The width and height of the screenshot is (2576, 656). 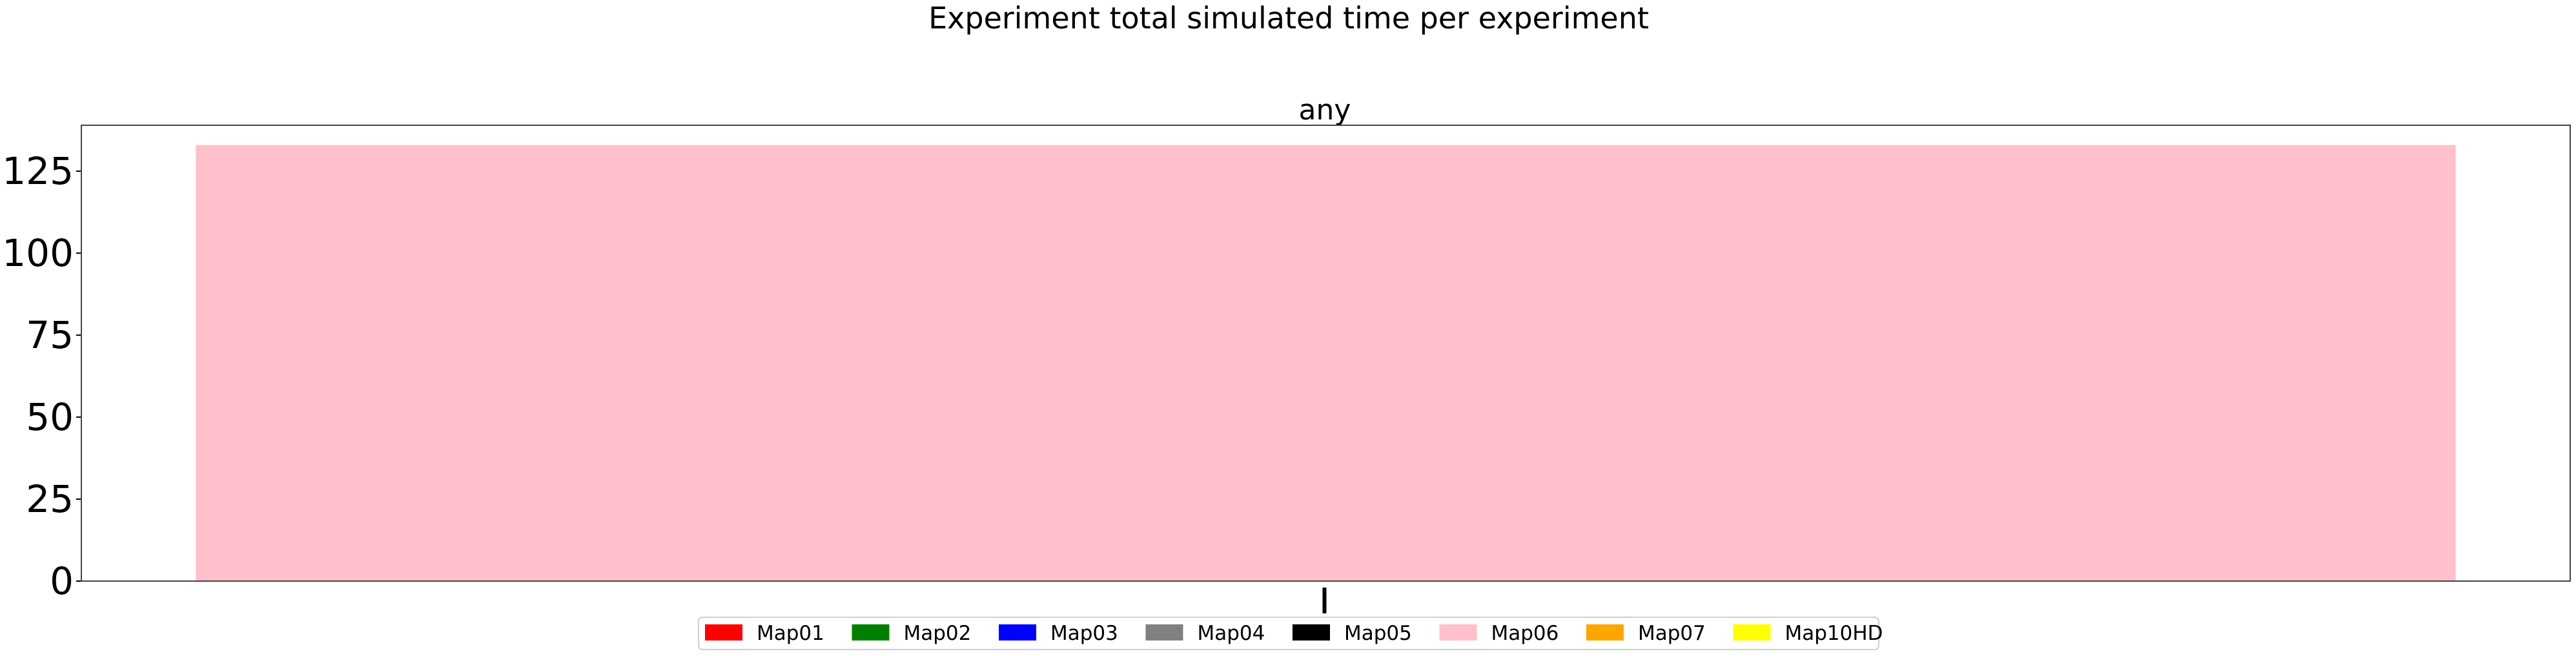 What do you see at coordinates (1752, 632) in the screenshot?
I see `legend-swatch-map10hd` at bounding box center [1752, 632].